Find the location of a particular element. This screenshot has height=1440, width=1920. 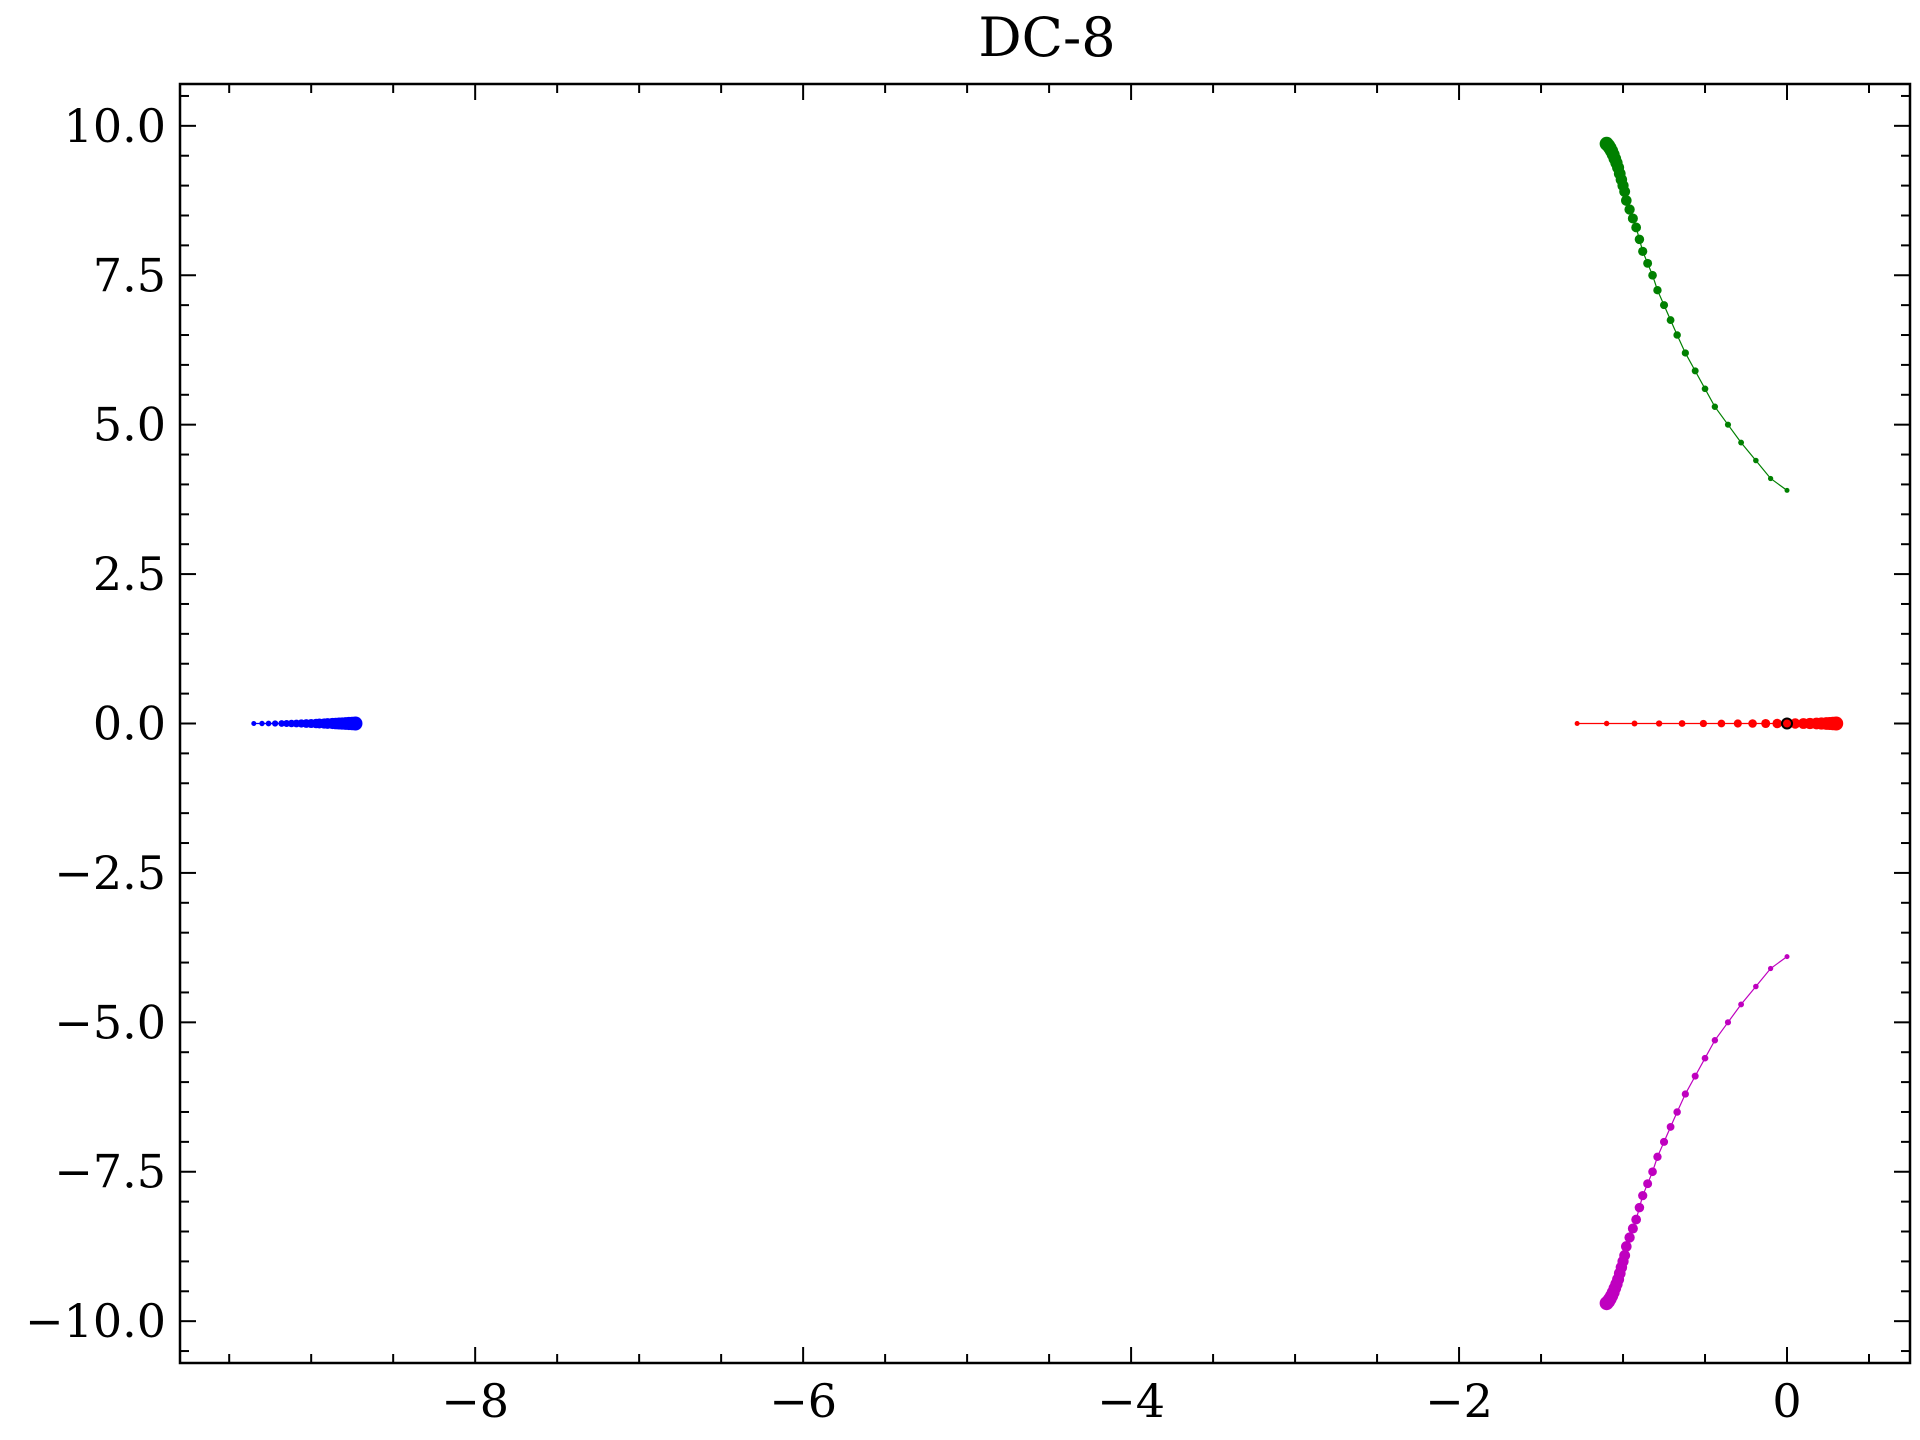

y-tick-label: −10.0 is located at coordinates (95, 1321).